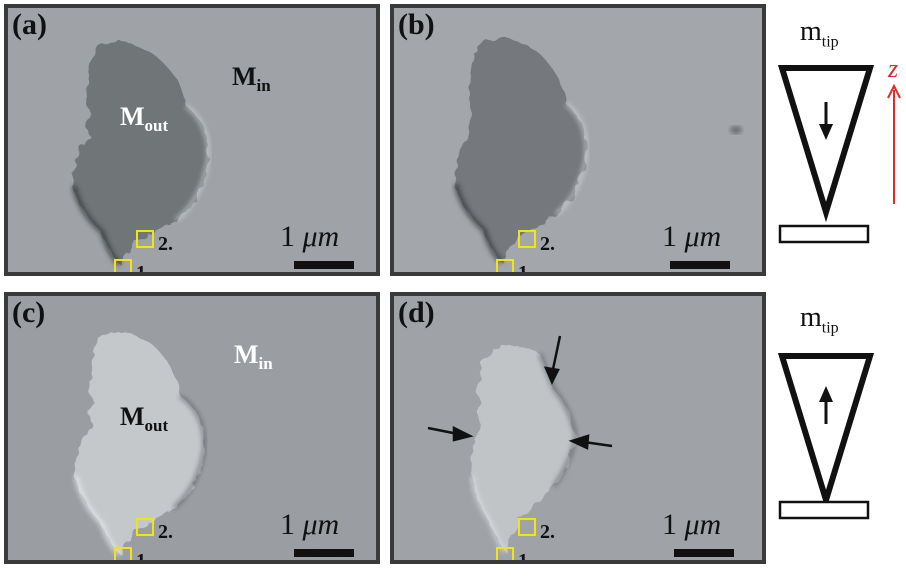 This screenshot has height=581, width=906. What do you see at coordinates (141, 153) in the screenshot?
I see `domain-dark-a` at bounding box center [141, 153].